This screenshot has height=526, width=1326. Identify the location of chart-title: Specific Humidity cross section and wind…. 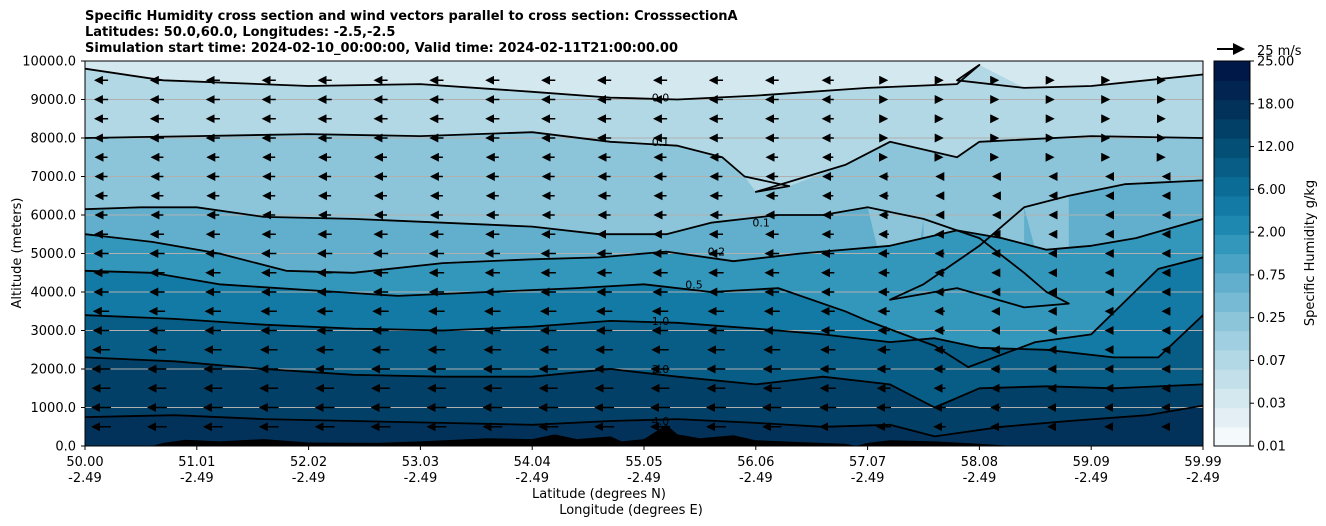
(411, 33).